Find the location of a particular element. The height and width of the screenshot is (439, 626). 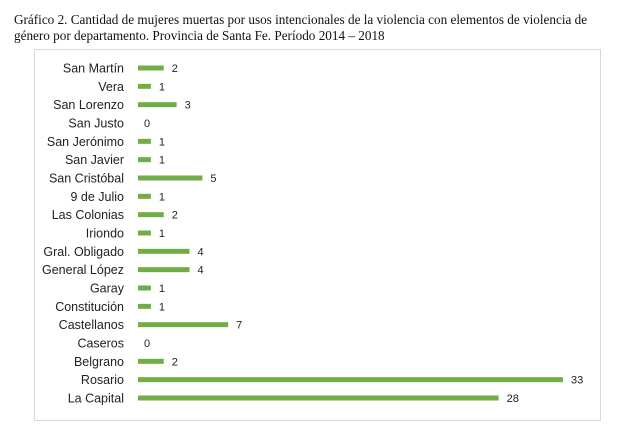

value-label: 3 is located at coordinates (188, 106).